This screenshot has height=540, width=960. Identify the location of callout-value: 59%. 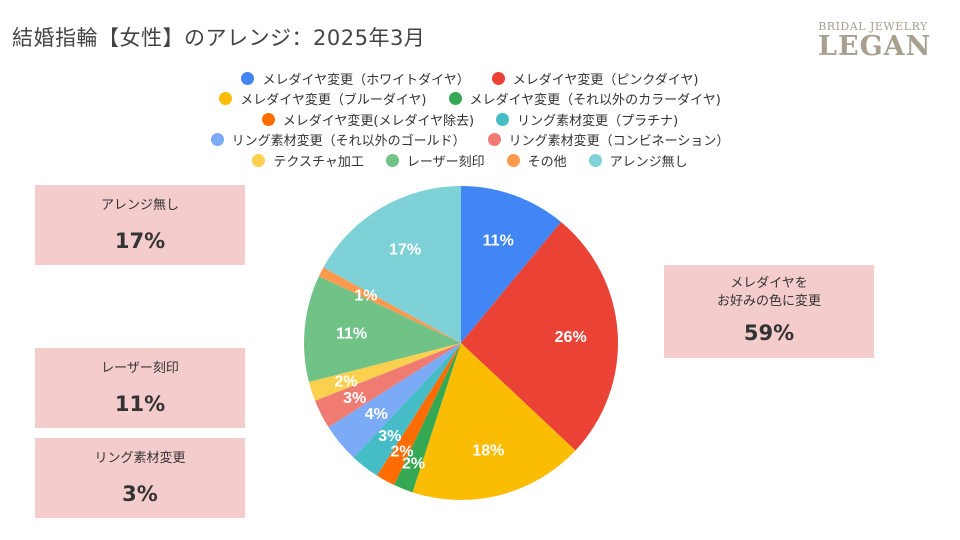
(769, 333).